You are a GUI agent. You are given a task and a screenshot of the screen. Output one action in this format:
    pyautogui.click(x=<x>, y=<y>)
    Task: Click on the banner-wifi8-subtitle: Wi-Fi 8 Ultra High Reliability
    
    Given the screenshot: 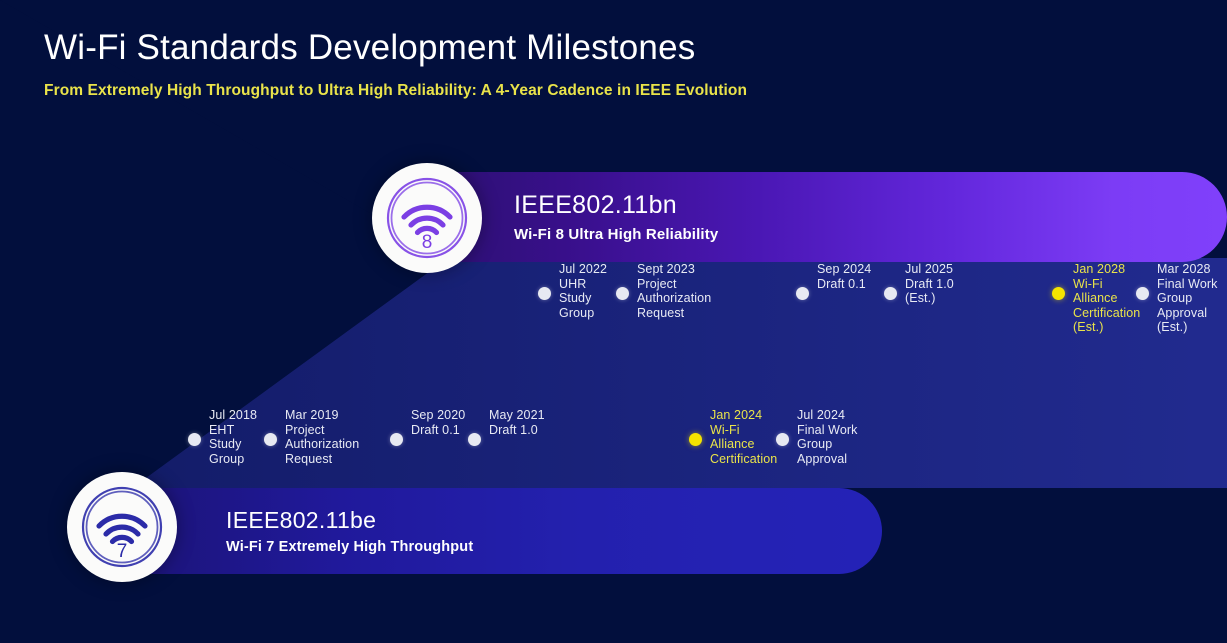 What is the action you would take?
    pyautogui.click(x=616, y=234)
    